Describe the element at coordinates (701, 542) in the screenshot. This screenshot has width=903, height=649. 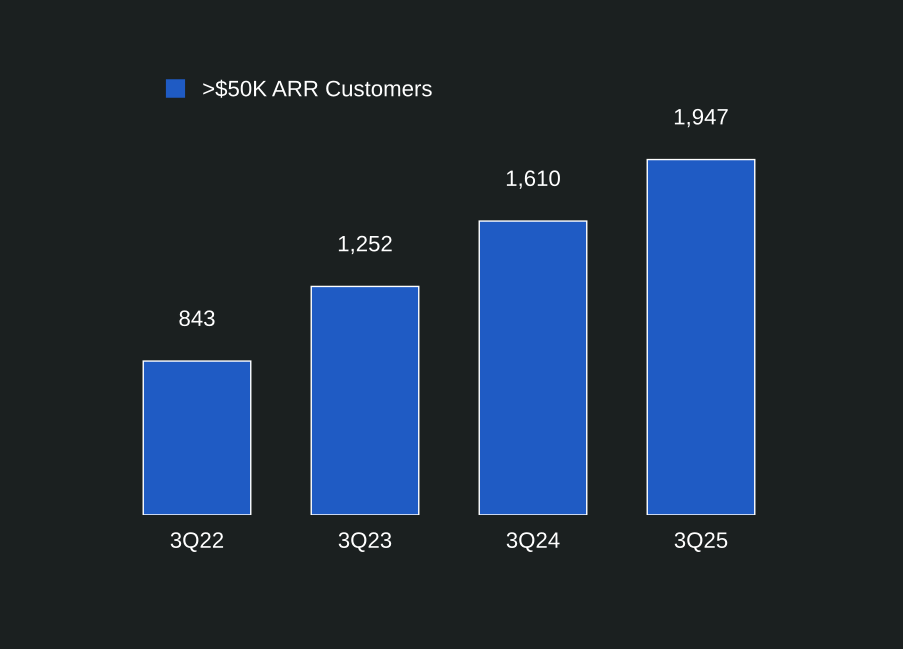
I see `x-tick-label: 3Q25` at that location.